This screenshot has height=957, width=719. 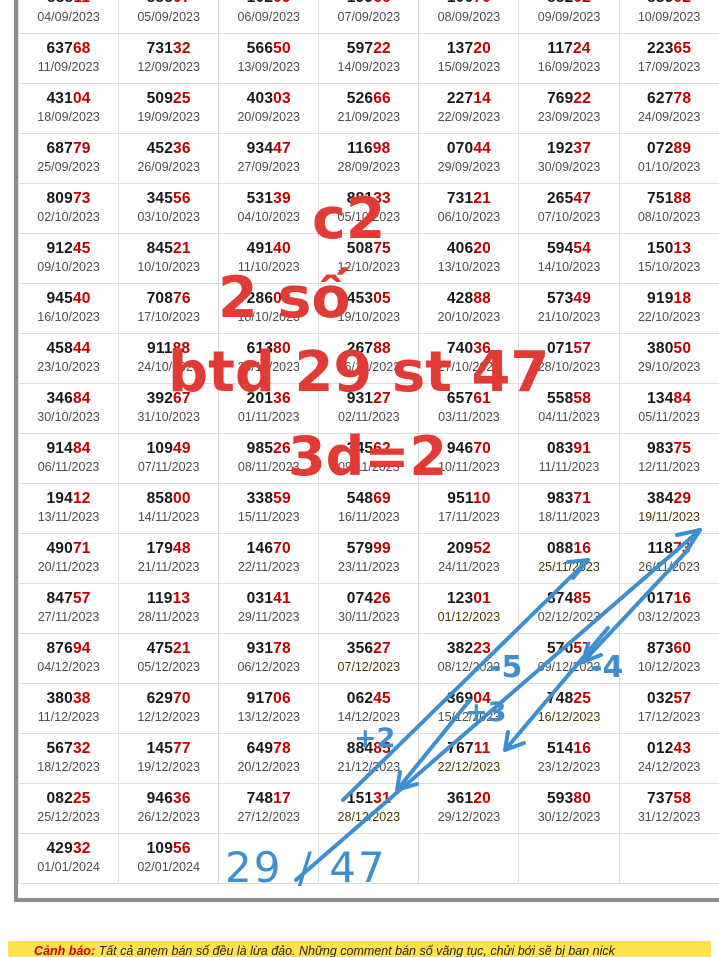 I want to click on result-cell: 84521 10/10/2023, so click(x=169, y=258).